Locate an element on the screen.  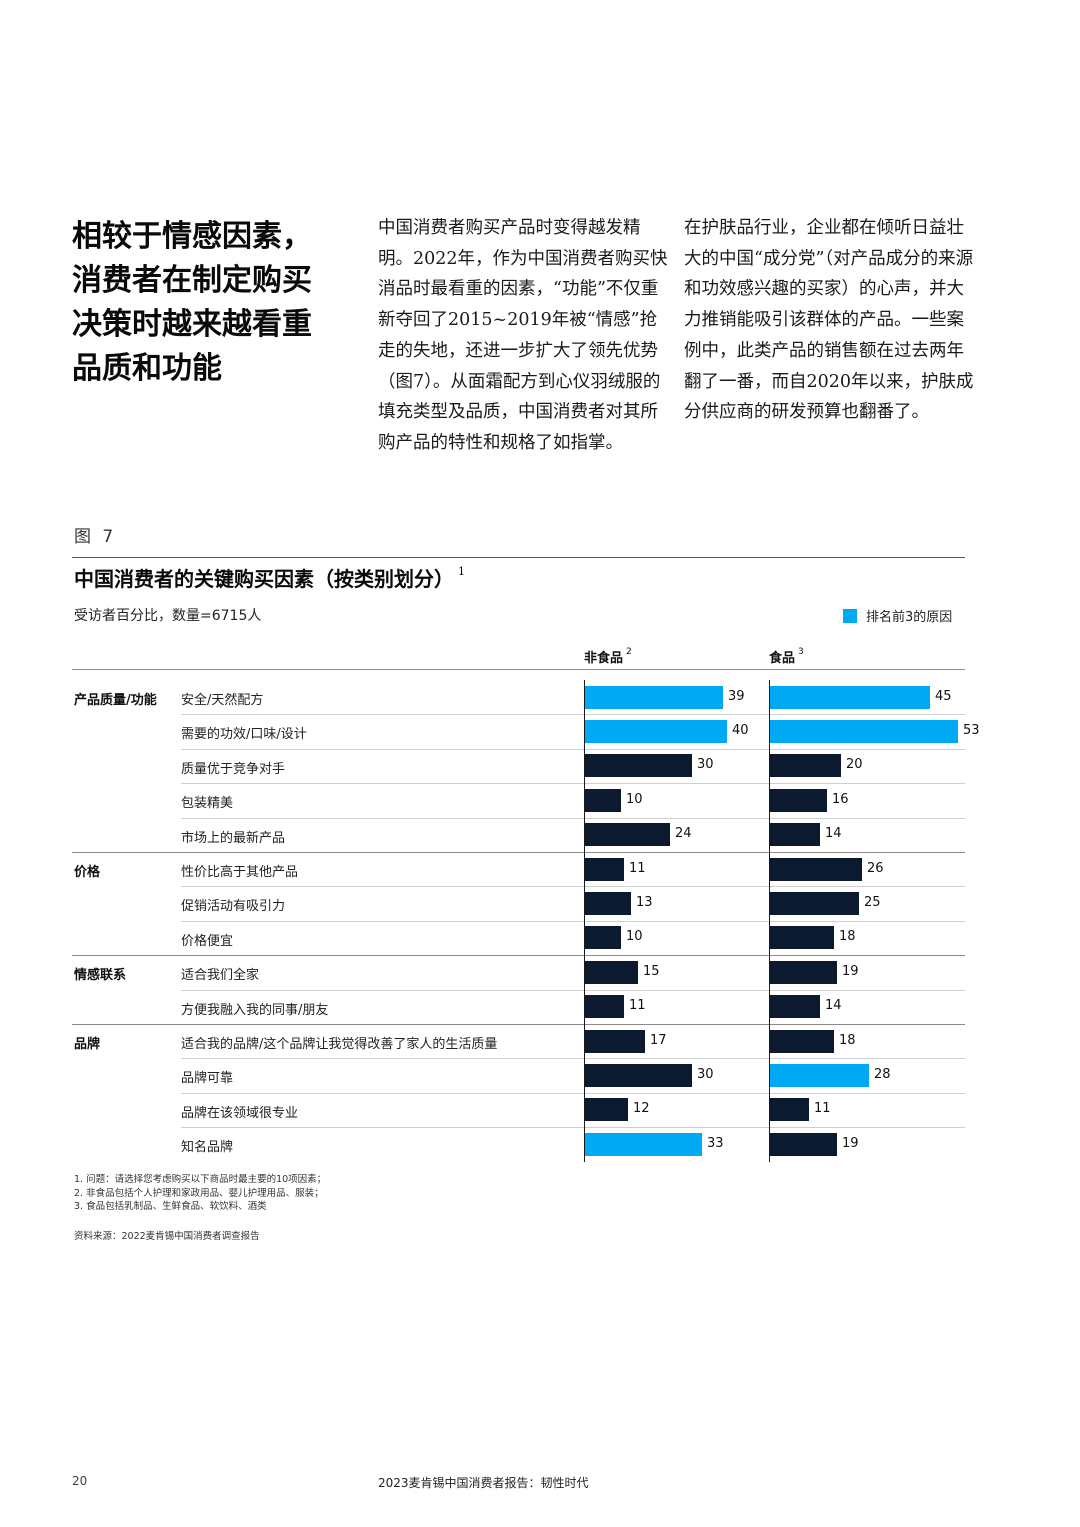
figure-top-rule is located at coordinates (518, 557).